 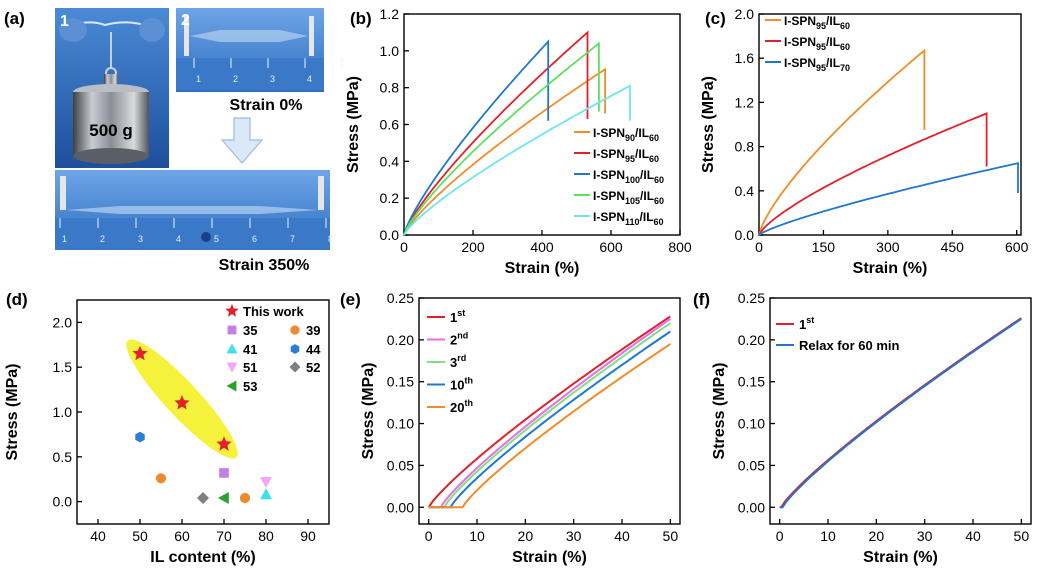 What do you see at coordinates (542, 247) in the screenshot?
I see `x-tick-label: 400` at bounding box center [542, 247].